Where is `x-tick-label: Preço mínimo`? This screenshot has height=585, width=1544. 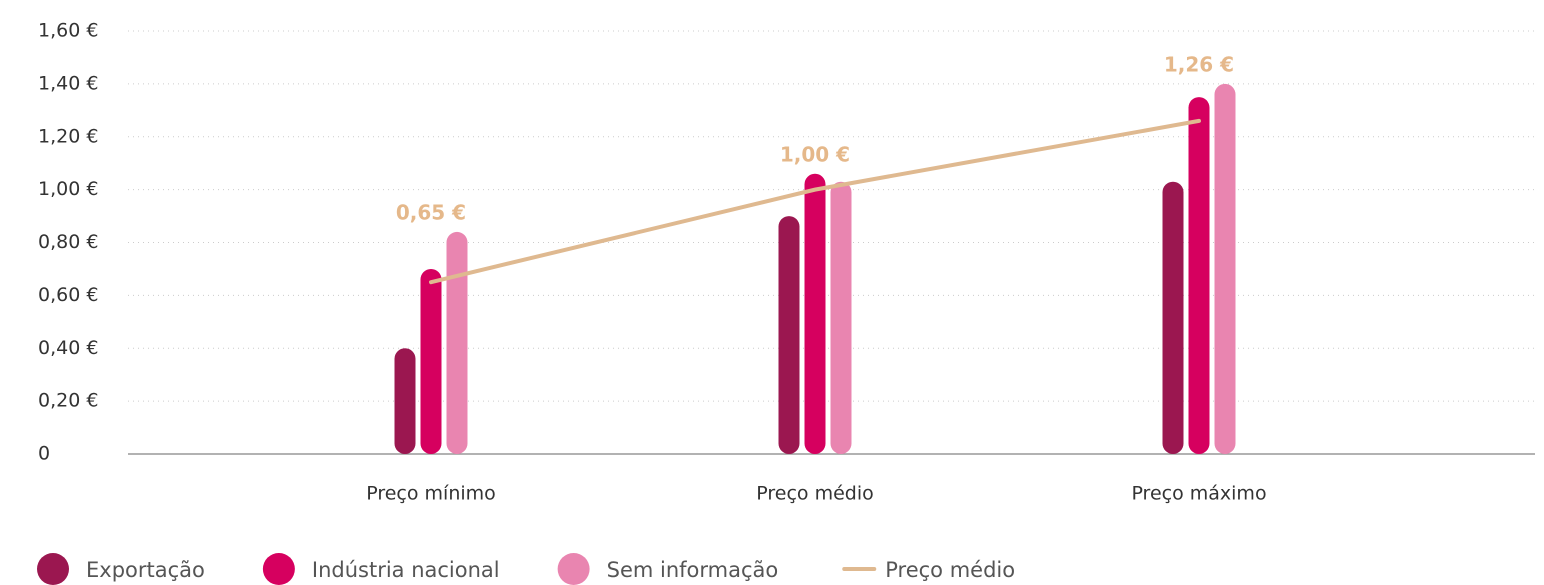
x-tick-label: Preço mínimo is located at coordinates (431, 494).